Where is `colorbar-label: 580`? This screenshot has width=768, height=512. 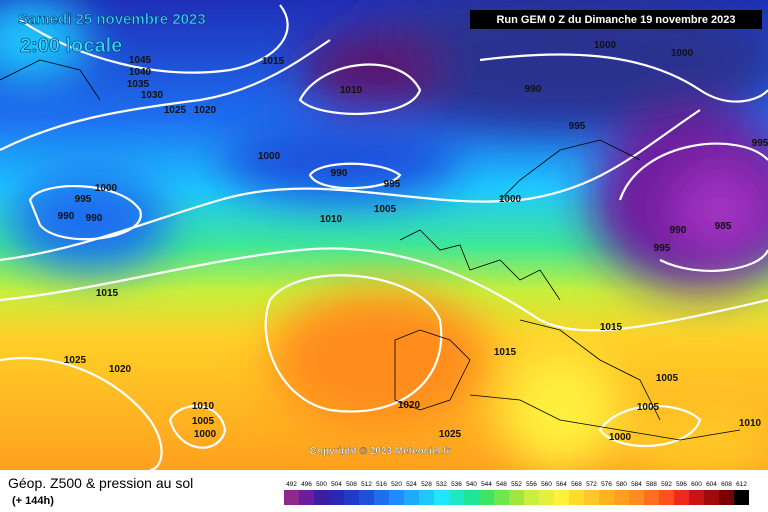 colorbar-label: 580 is located at coordinates (621, 484).